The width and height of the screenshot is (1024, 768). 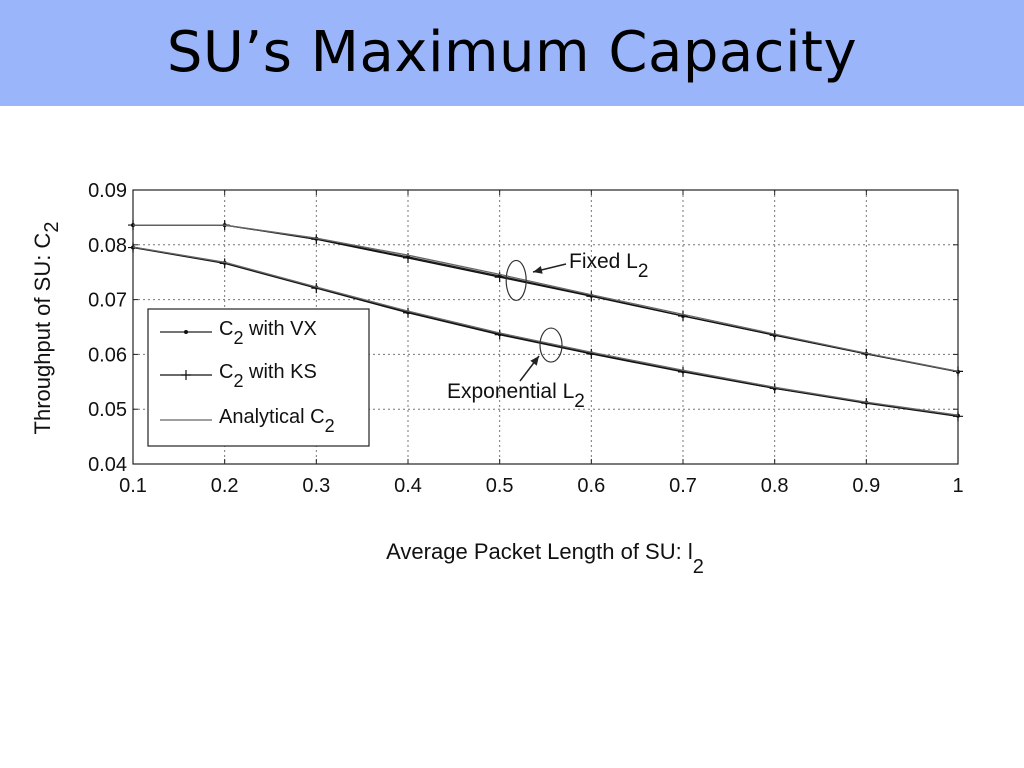 I want to click on x-tick-label: 0.2, so click(x=225, y=486).